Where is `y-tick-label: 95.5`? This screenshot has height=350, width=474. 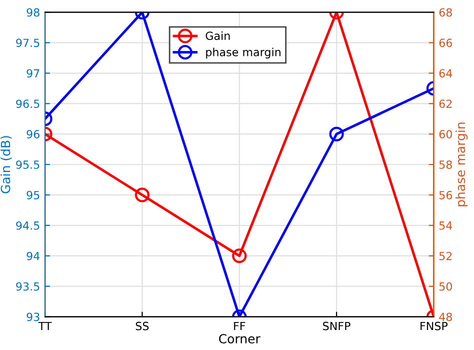 y-tick-label: 95.5 is located at coordinates (28, 164).